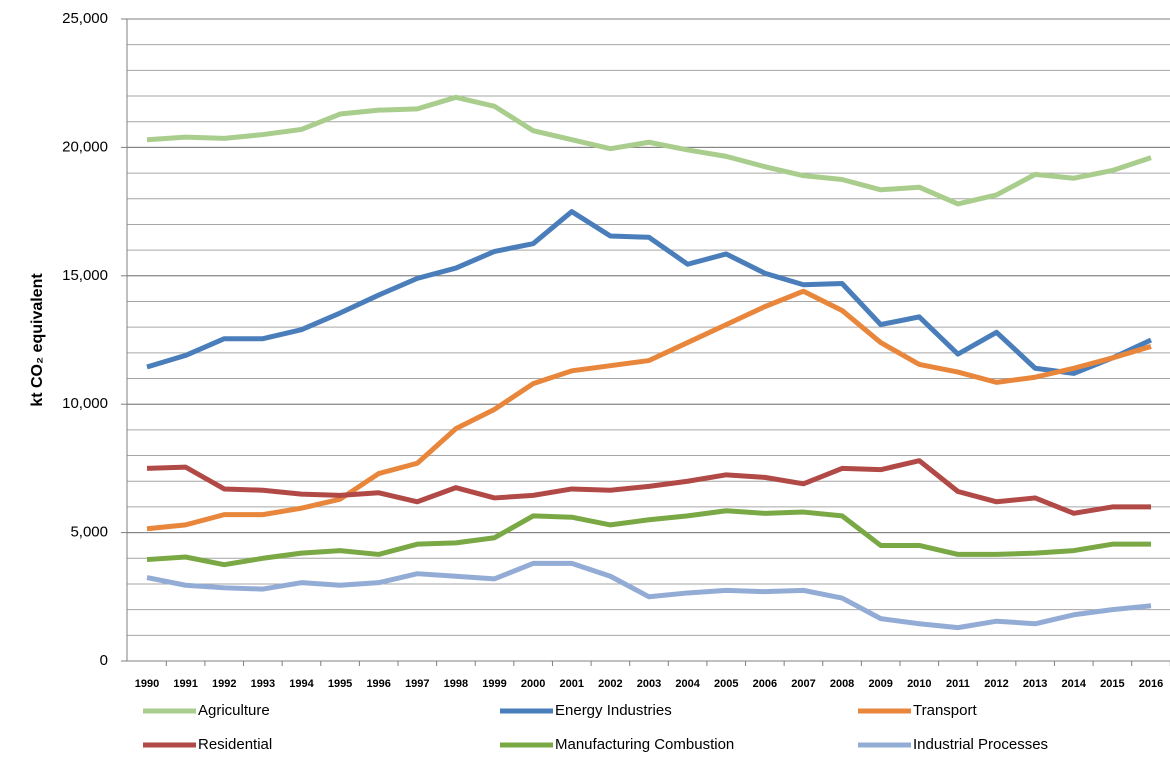  Describe the element at coordinates (1112, 684) in the screenshot. I see `x-tick-label: 2015` at that location.